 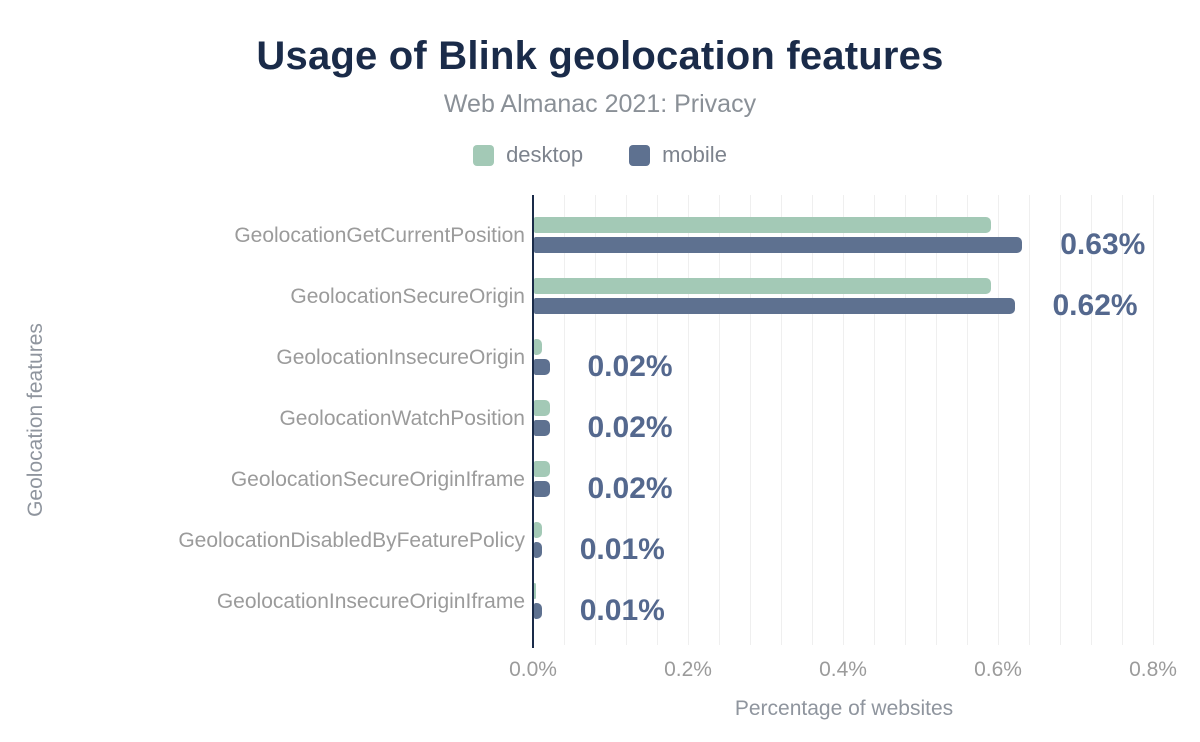 What do you see at coordinates (844, 708) in the screenshot?
I see `x-axis-title: Percentage of websites` at bounding box center [844, 708].